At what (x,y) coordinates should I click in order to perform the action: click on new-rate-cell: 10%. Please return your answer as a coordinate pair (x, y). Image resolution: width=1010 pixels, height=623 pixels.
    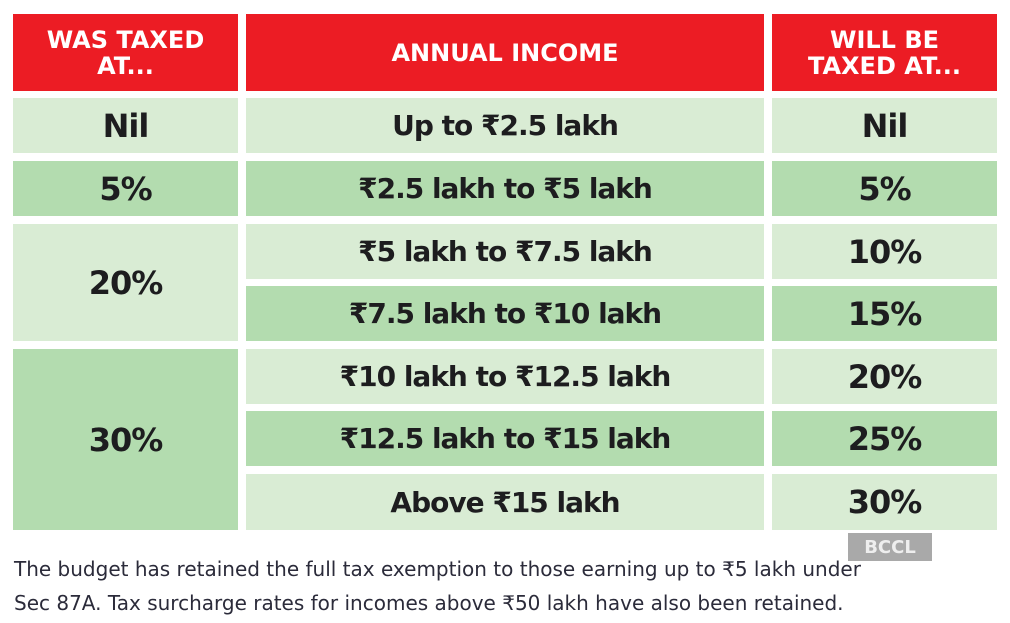
    Looking at the image, I should click on (884, 251).